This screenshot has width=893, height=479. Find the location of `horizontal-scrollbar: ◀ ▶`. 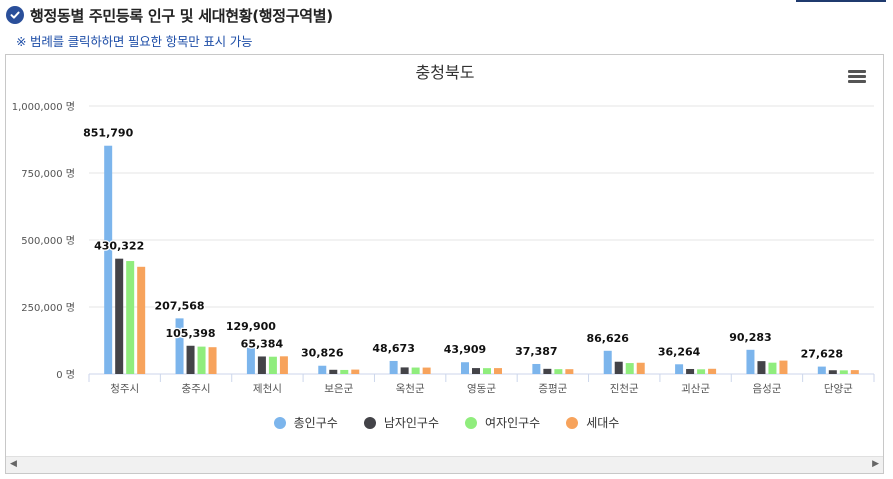

horizontal-scrollbar: ◀ ▶ is located at coordinates (444, 464).